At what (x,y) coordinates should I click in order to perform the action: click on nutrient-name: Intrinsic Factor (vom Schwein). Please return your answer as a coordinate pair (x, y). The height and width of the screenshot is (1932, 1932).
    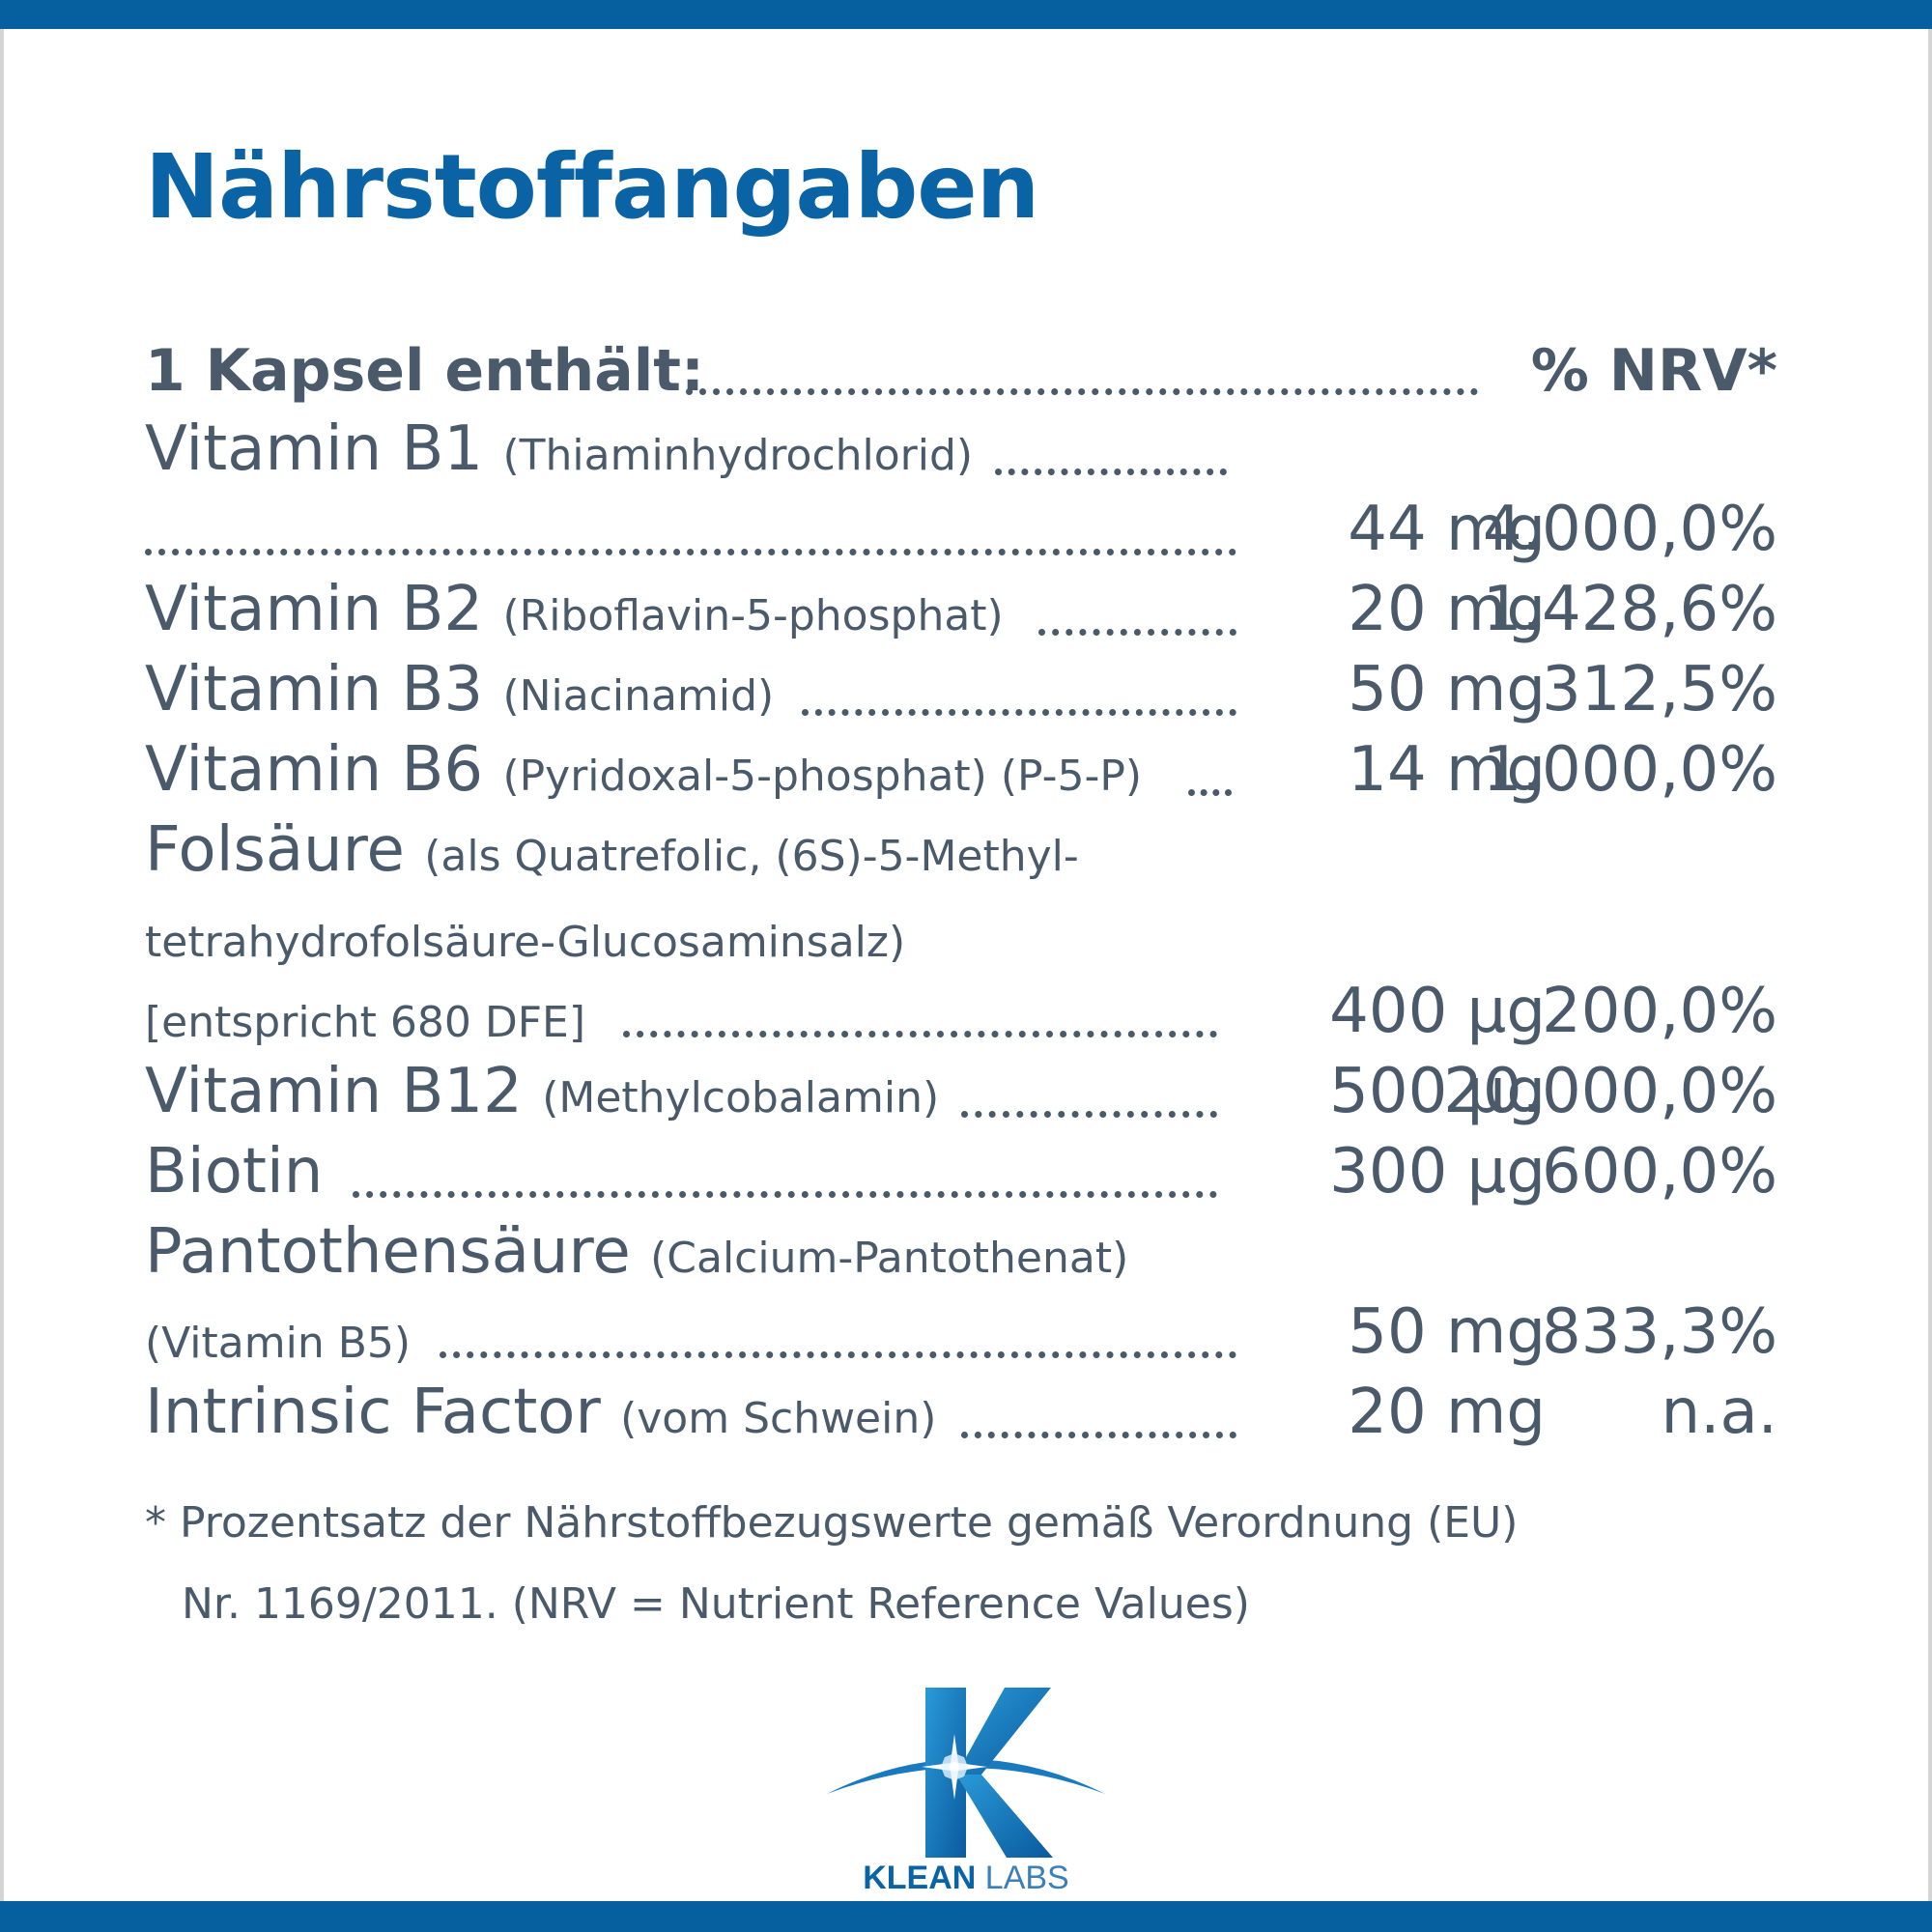
    Looking at the image, I should click on (540, 1412).